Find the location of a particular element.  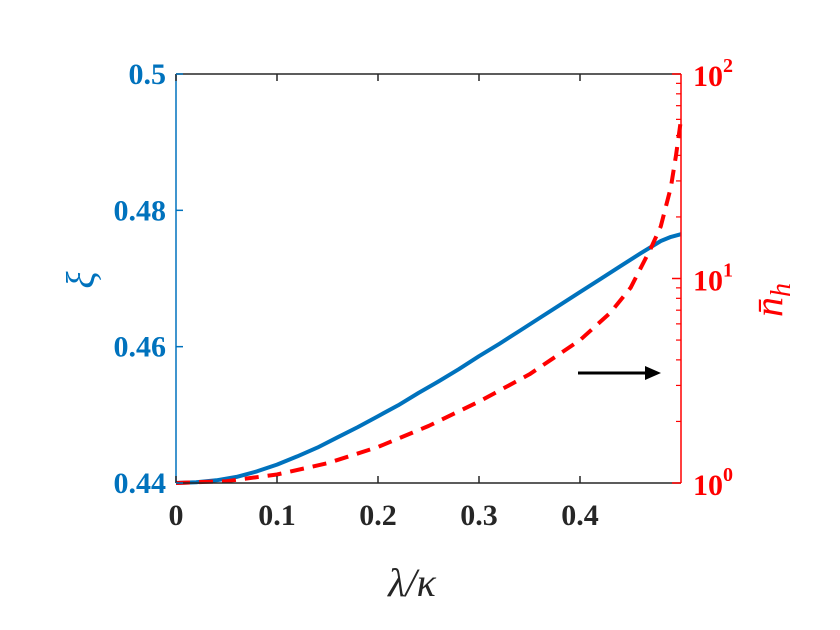

y-left-tick-label: 0.44 is located at coordinates (140, 483).